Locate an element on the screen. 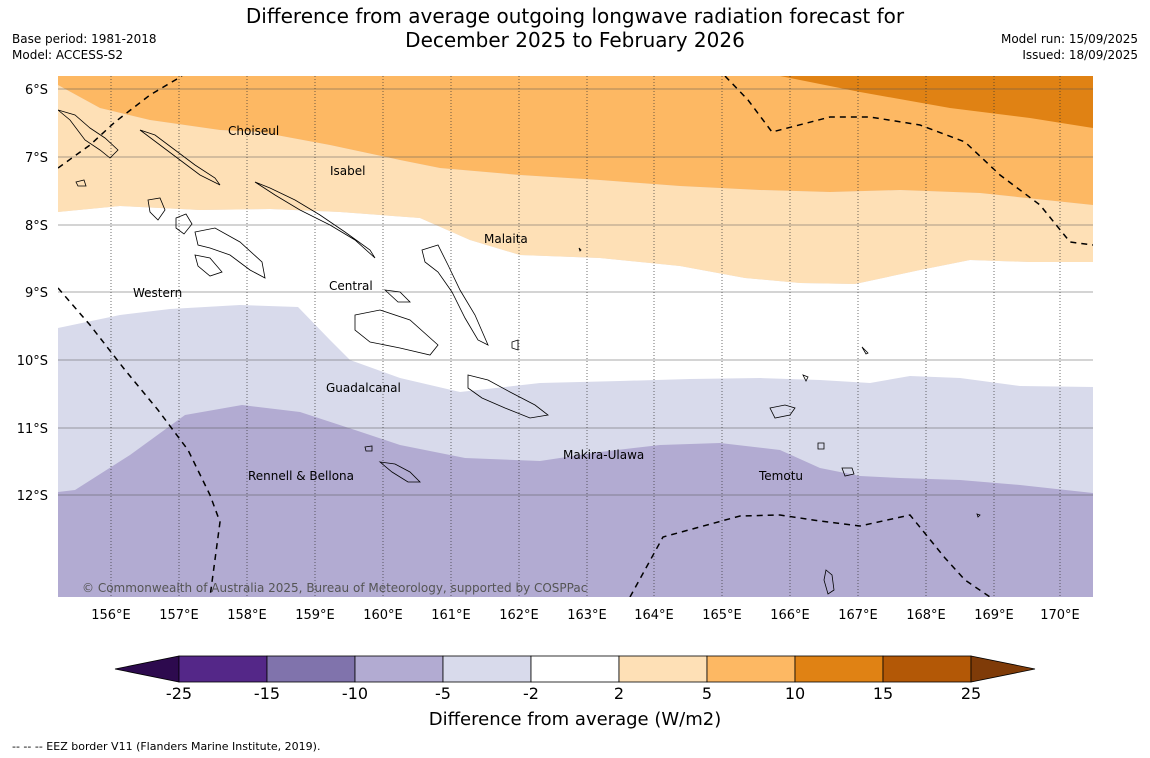  colorbar-tick: -25 is located at coordinates (179, 693).